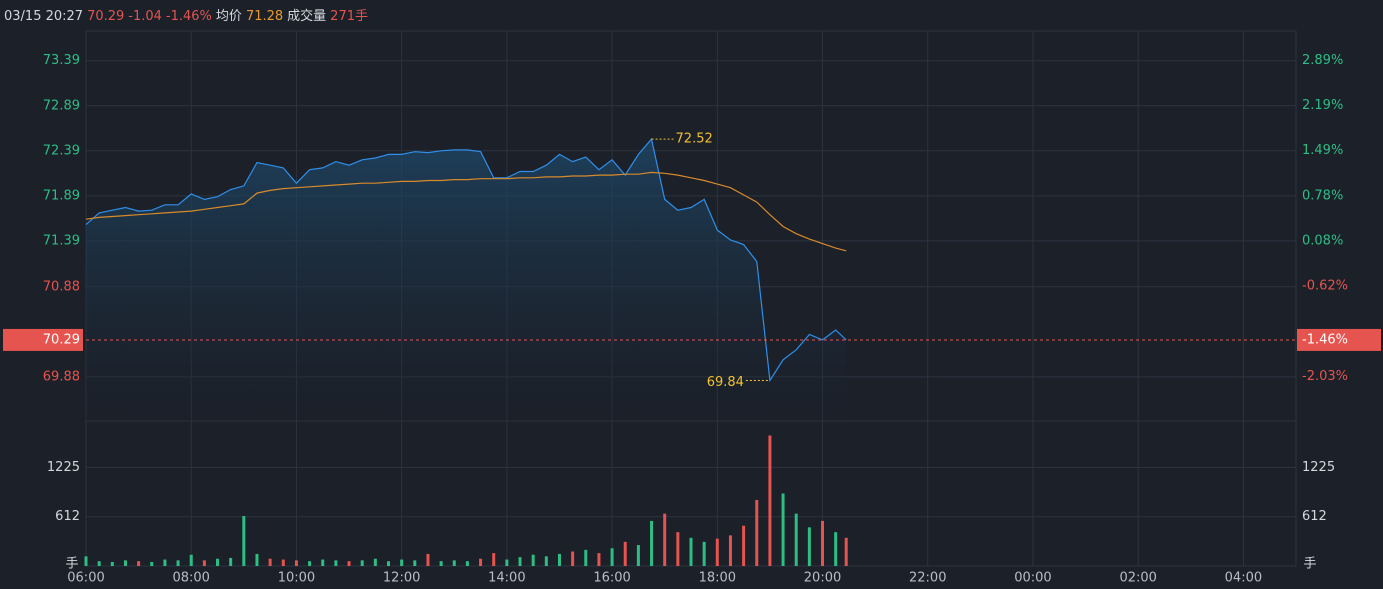 The image size is (1383, 589). I want to click on header-time: 03/15 20:27, so click(44, 16).